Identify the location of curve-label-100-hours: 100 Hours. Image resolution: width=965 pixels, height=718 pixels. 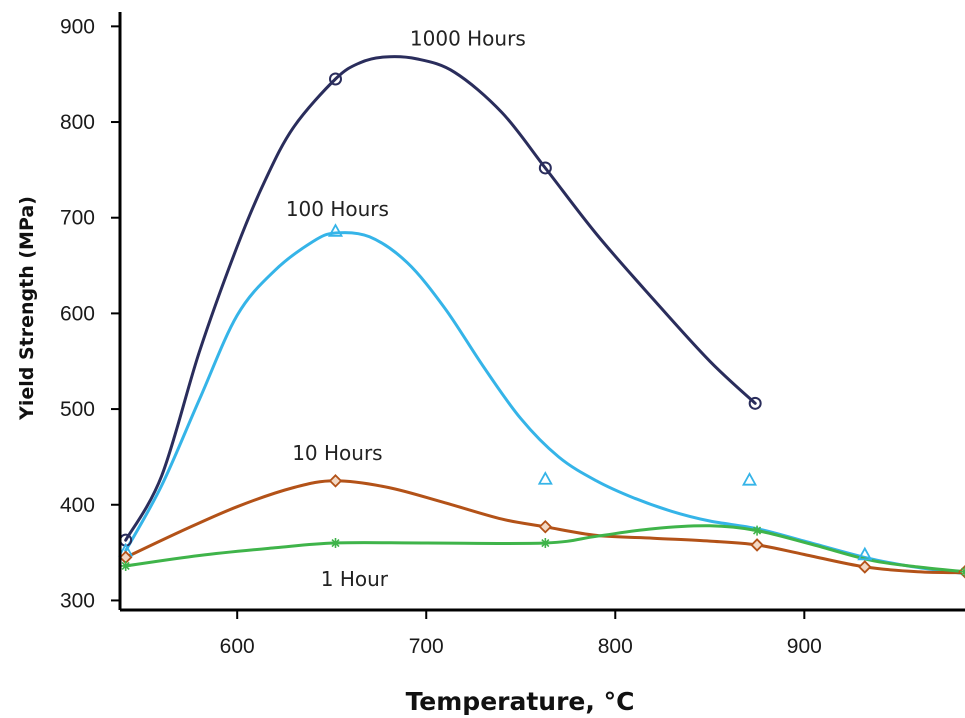
(337, 209).